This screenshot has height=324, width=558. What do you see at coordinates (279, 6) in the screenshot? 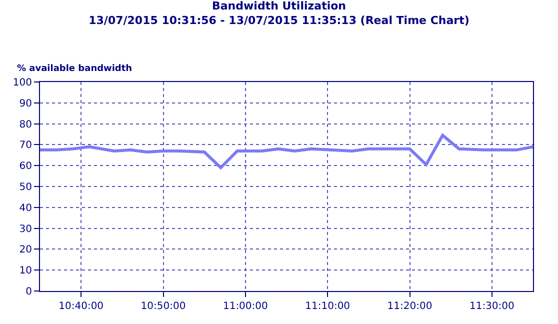
I see `chart-title: Bandwidth Utilization` at bounding box center [279, 6].